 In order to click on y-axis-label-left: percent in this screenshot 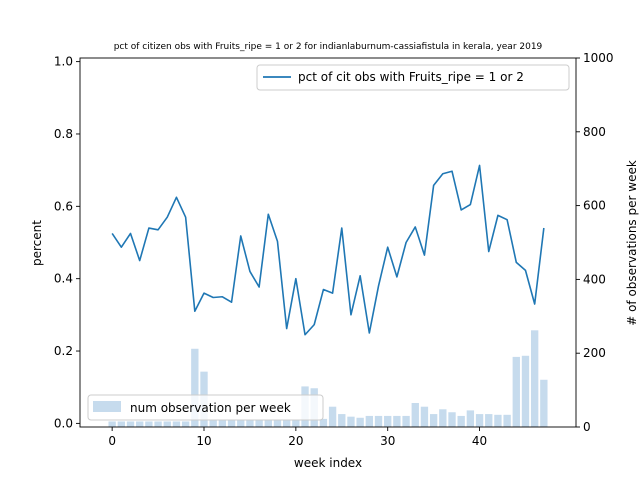, I will do `click(37, 243)`.